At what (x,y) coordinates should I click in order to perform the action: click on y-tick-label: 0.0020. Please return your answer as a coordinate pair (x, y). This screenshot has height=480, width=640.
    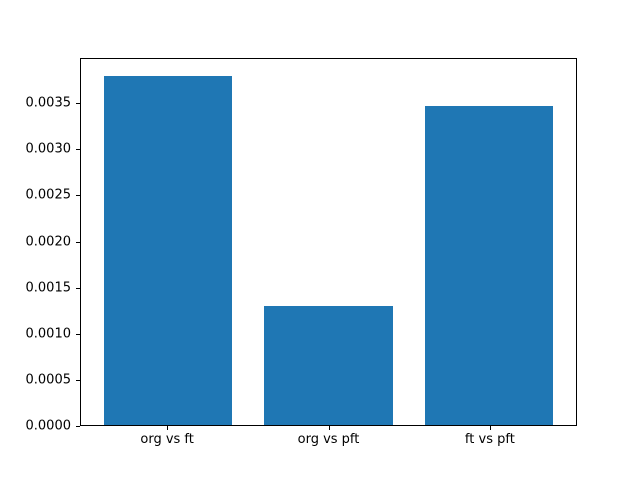
    Looking at the image, I should click on (48, 242).